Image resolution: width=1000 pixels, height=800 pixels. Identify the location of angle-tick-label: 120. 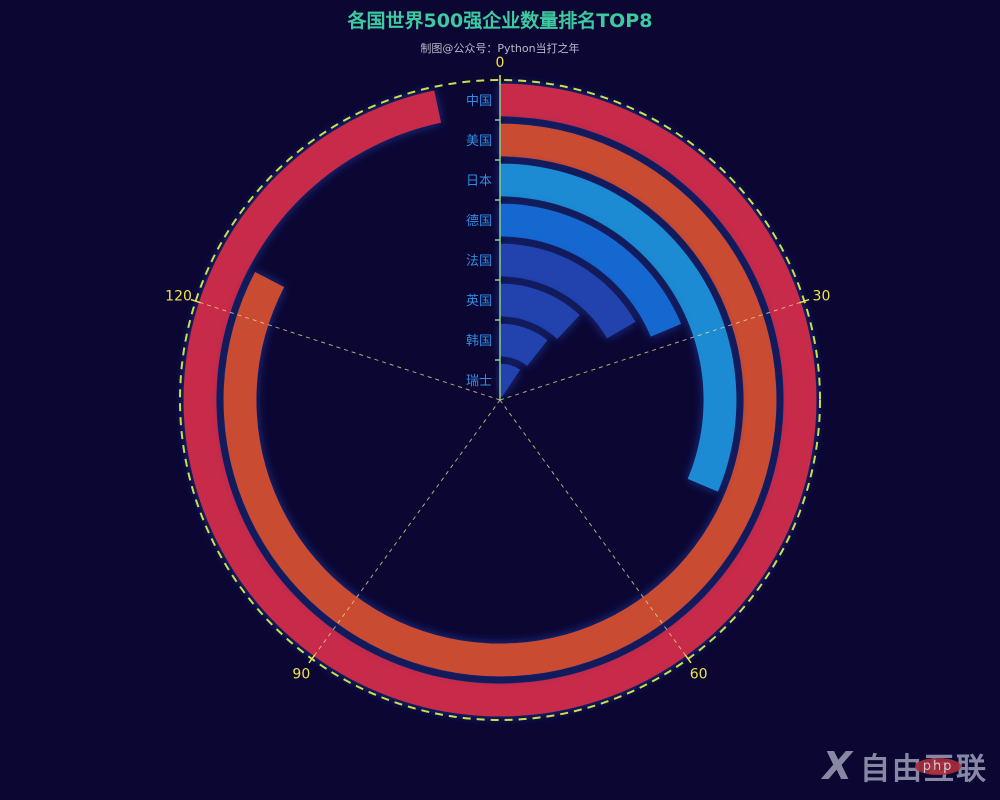
(178, 297).